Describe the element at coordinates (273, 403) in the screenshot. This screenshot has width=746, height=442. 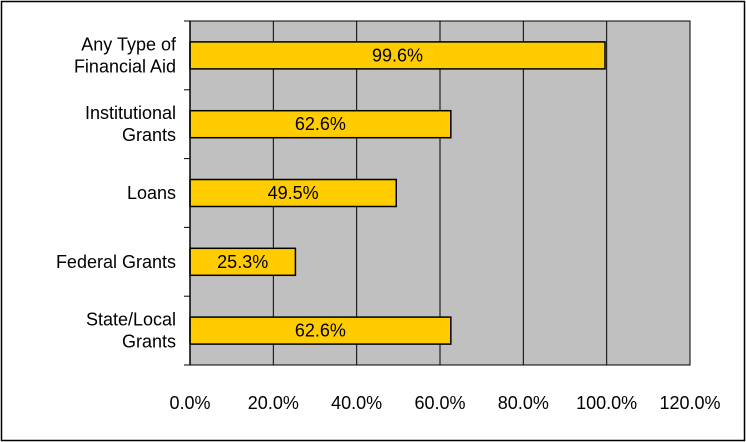
I see `x-tick-label: 20.0%` at that location.